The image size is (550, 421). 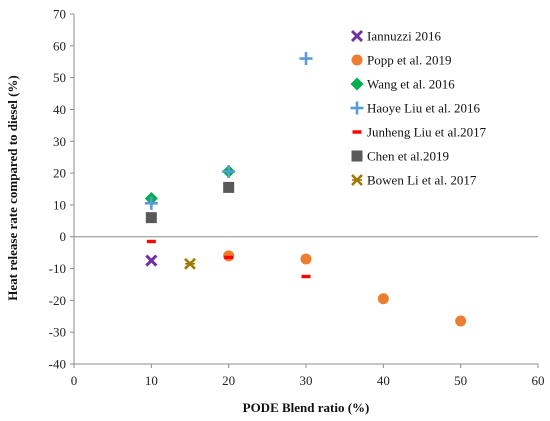 I want to click on series-6-points, so click(x=190, y=263).